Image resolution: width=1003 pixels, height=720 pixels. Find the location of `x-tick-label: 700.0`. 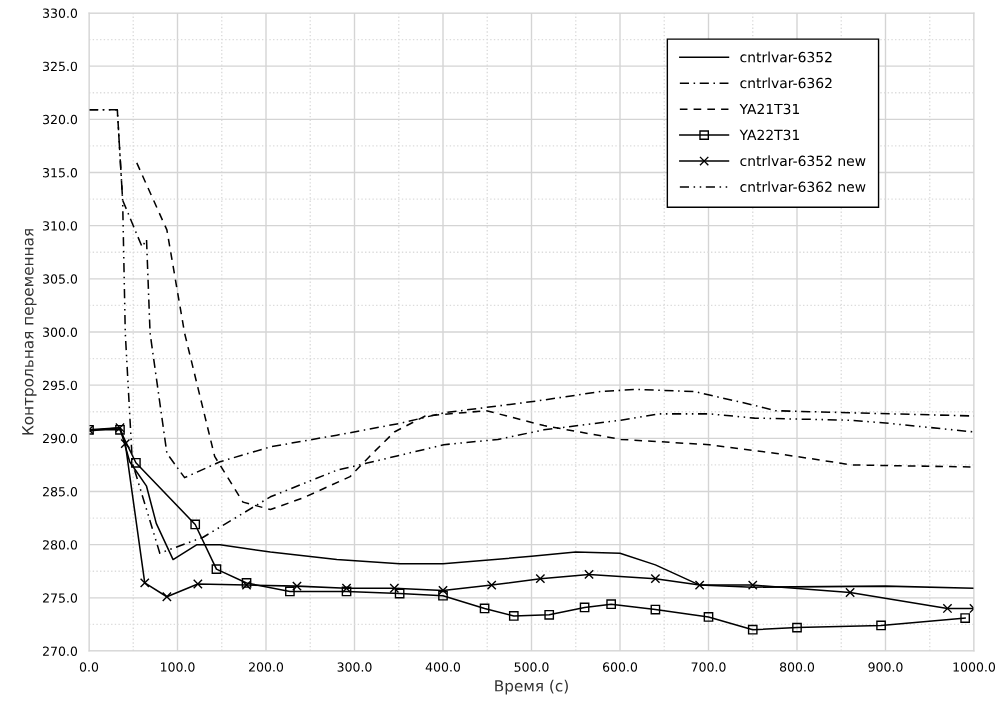

x-tick-label: 700.0 is located at coordinates (708, 667).